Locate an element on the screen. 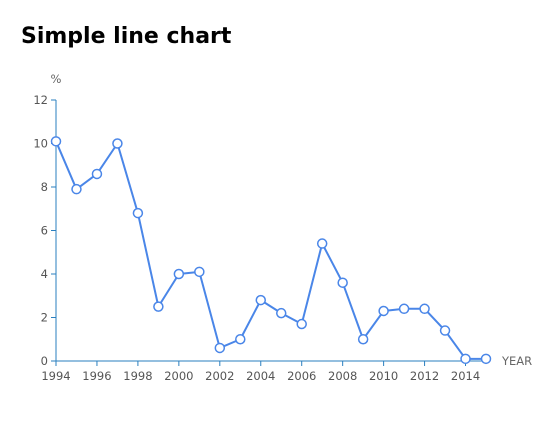 The height and width of the screenshot is (422, 559). x-axis-label: YEAR is located at coordinates (516, 361).